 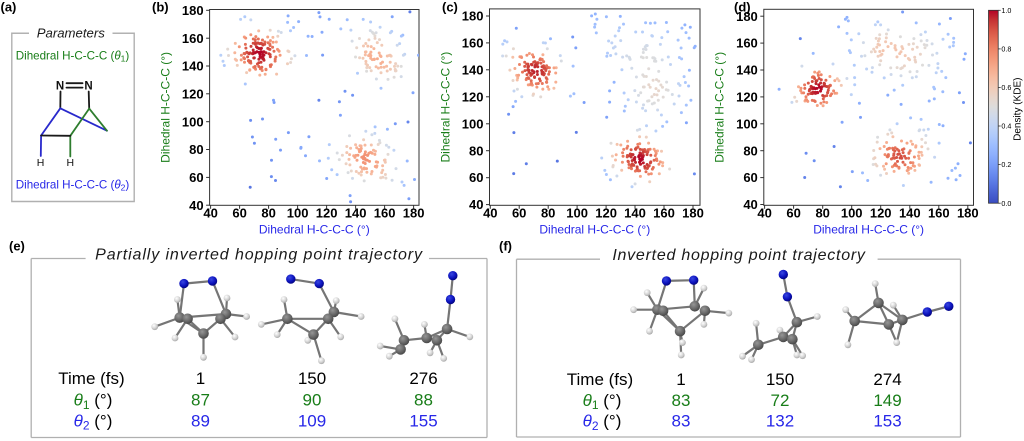 I want to click on svg-text: (c), so click(x=450, y=7).